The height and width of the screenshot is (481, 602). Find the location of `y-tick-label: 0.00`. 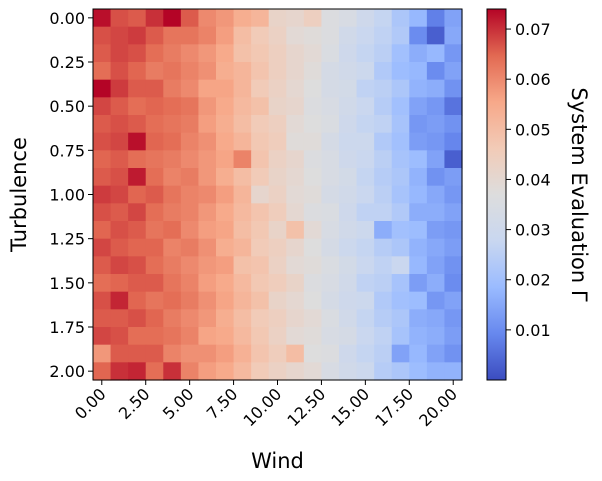

y-tick-label: 0.00 is located at coordinates (67, 18).